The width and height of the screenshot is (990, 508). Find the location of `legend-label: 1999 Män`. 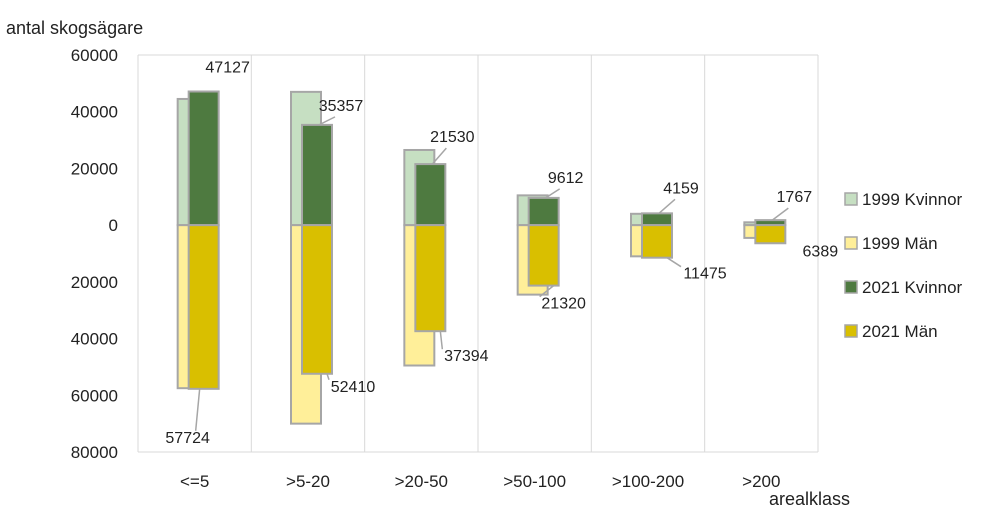

legend-label: 1999 Män is located at coordinates (900, 243).